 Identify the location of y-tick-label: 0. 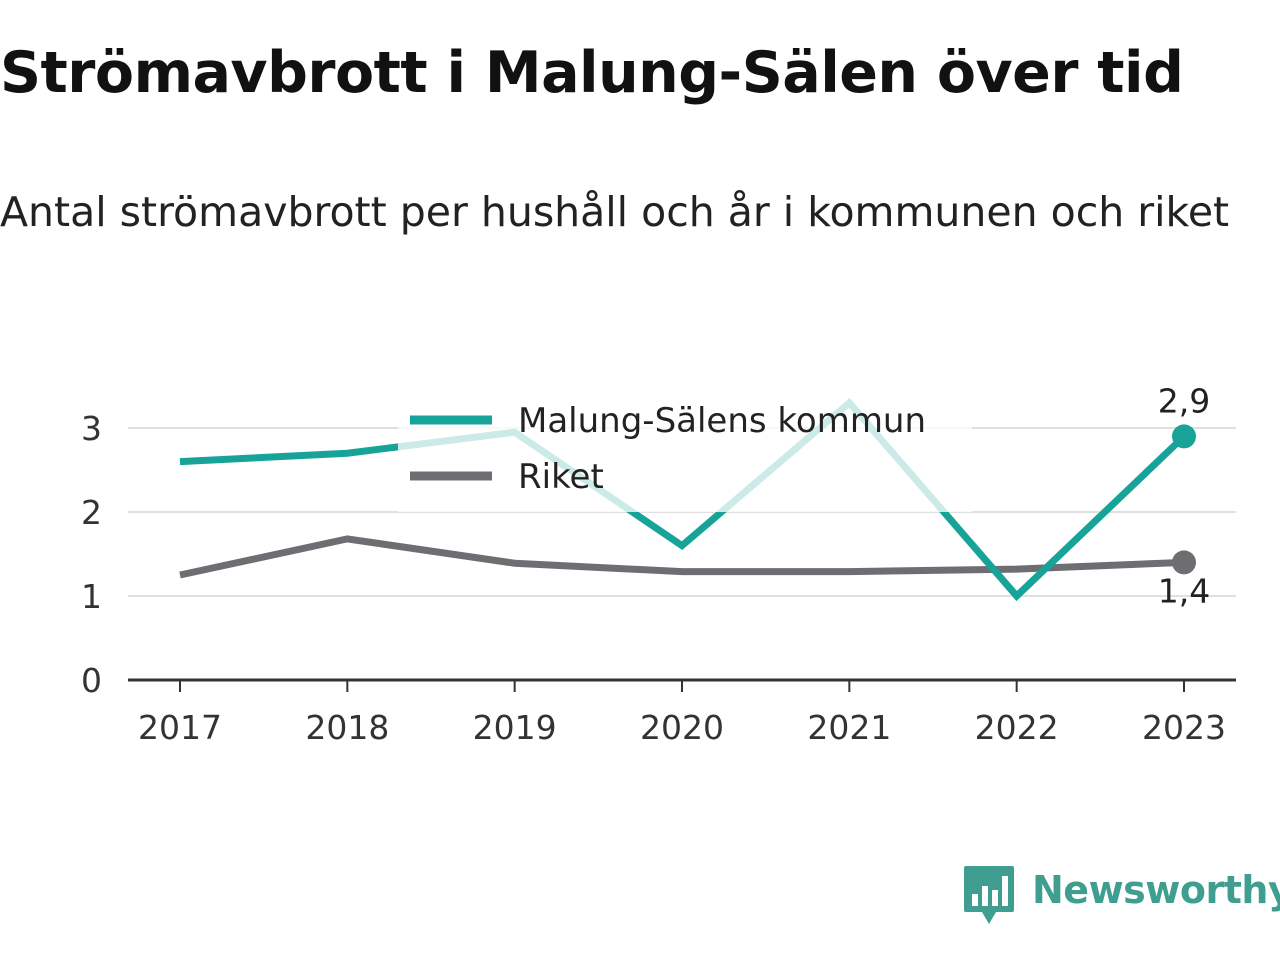
(91, 680).